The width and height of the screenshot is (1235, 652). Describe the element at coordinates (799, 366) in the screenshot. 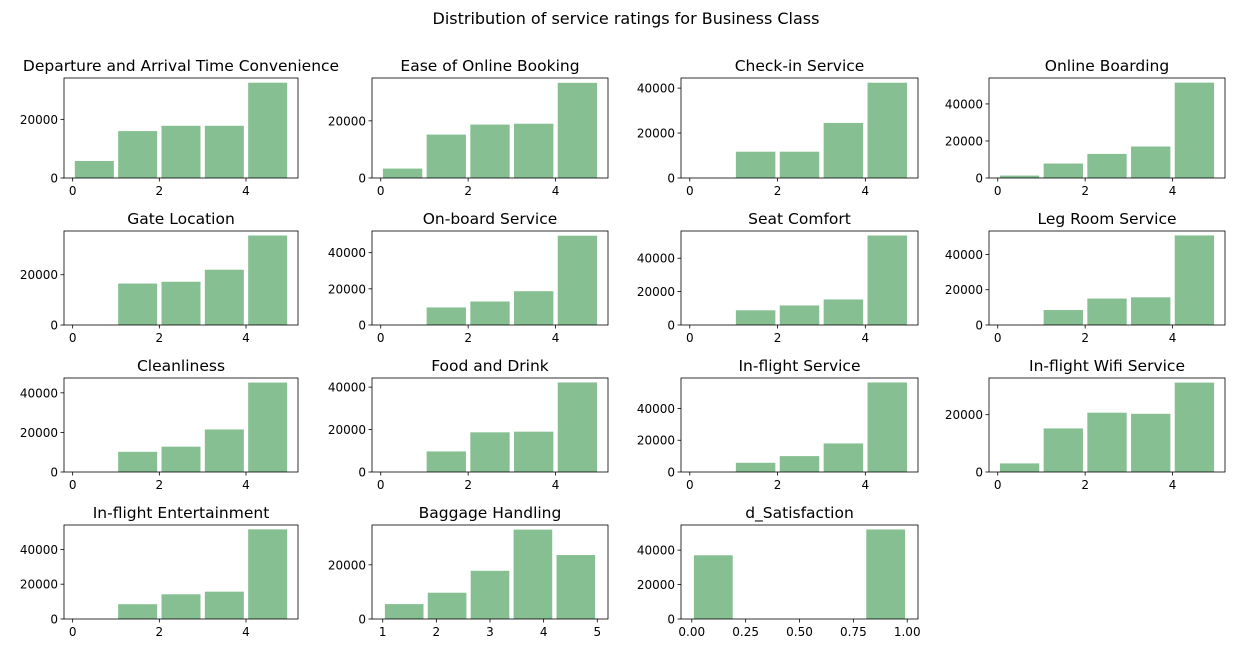

I see `subplot-title: In-flight Service` at that location.